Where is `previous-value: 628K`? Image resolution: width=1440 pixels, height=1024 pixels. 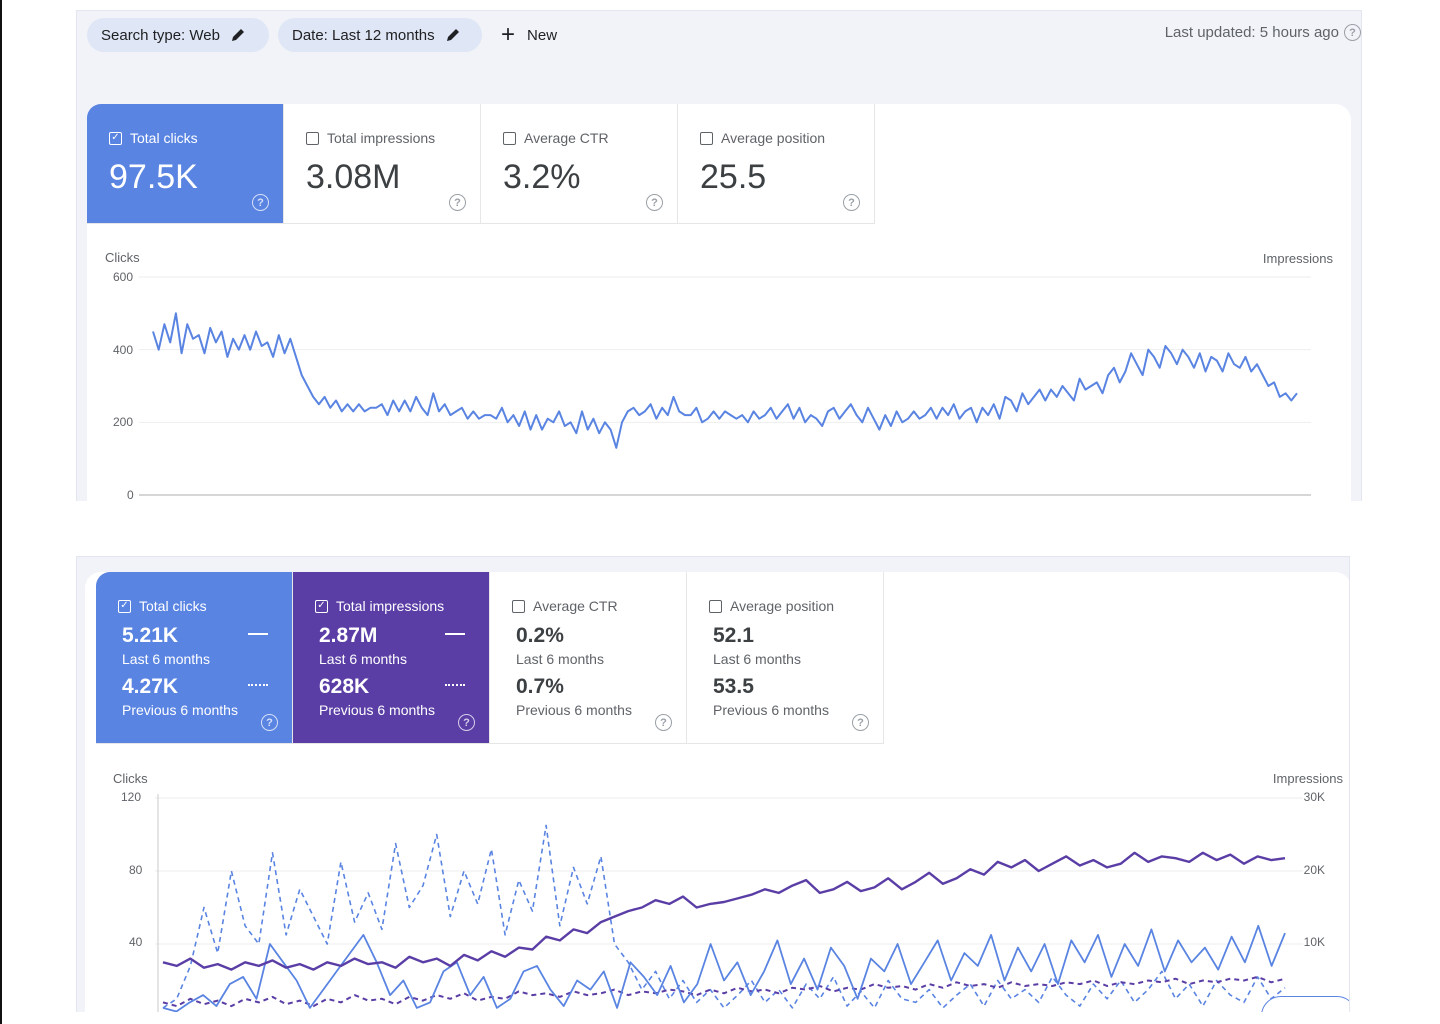
previous-value: 628K is located at coordinates (344, 686).